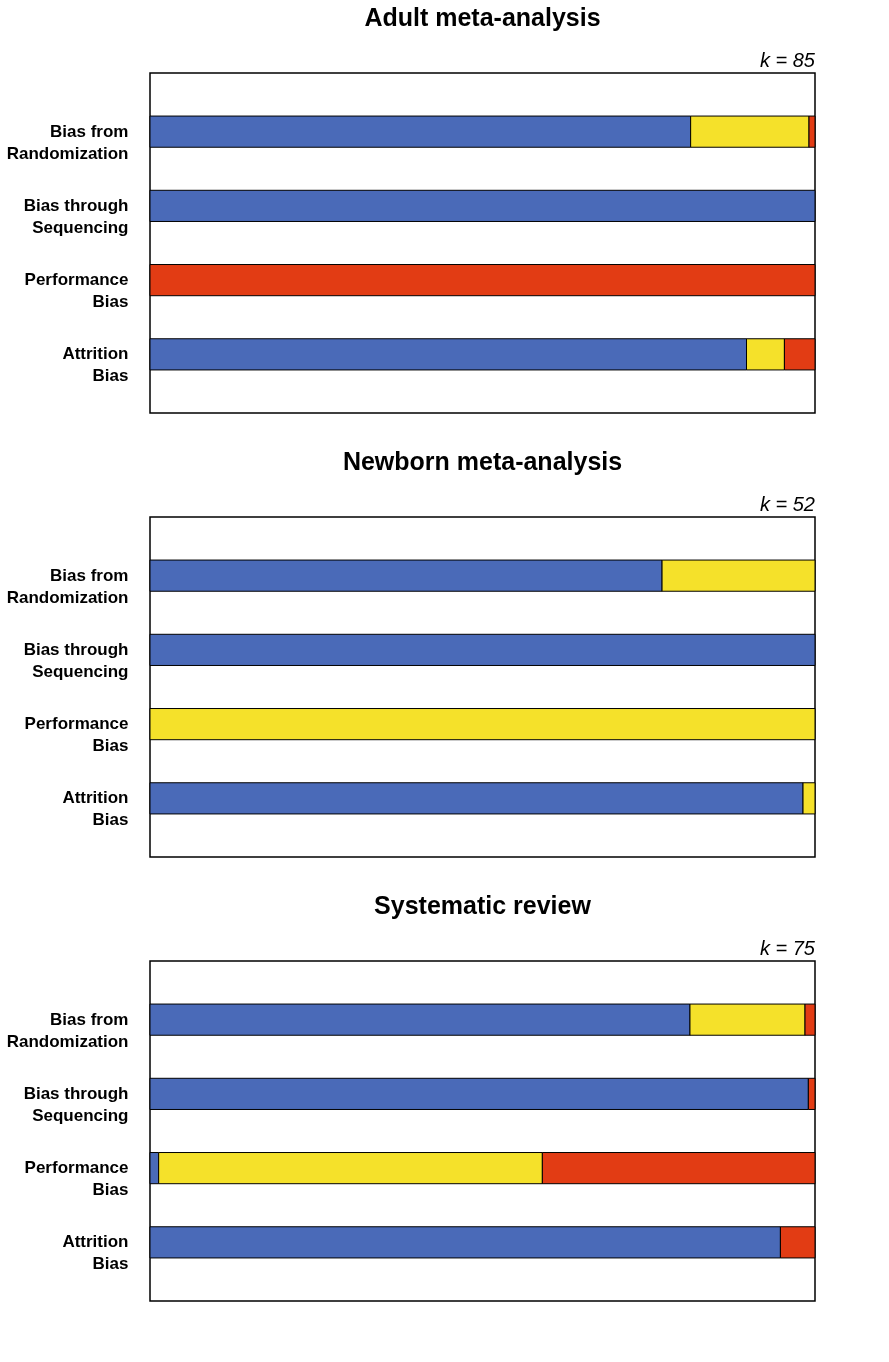 The height and width of the screenshot is (1362, 889). What do you see at coordinates (482, 17) in the screenshot?
I see `chart-title: Adult meta-analysis` at bounding box center [482, 17].